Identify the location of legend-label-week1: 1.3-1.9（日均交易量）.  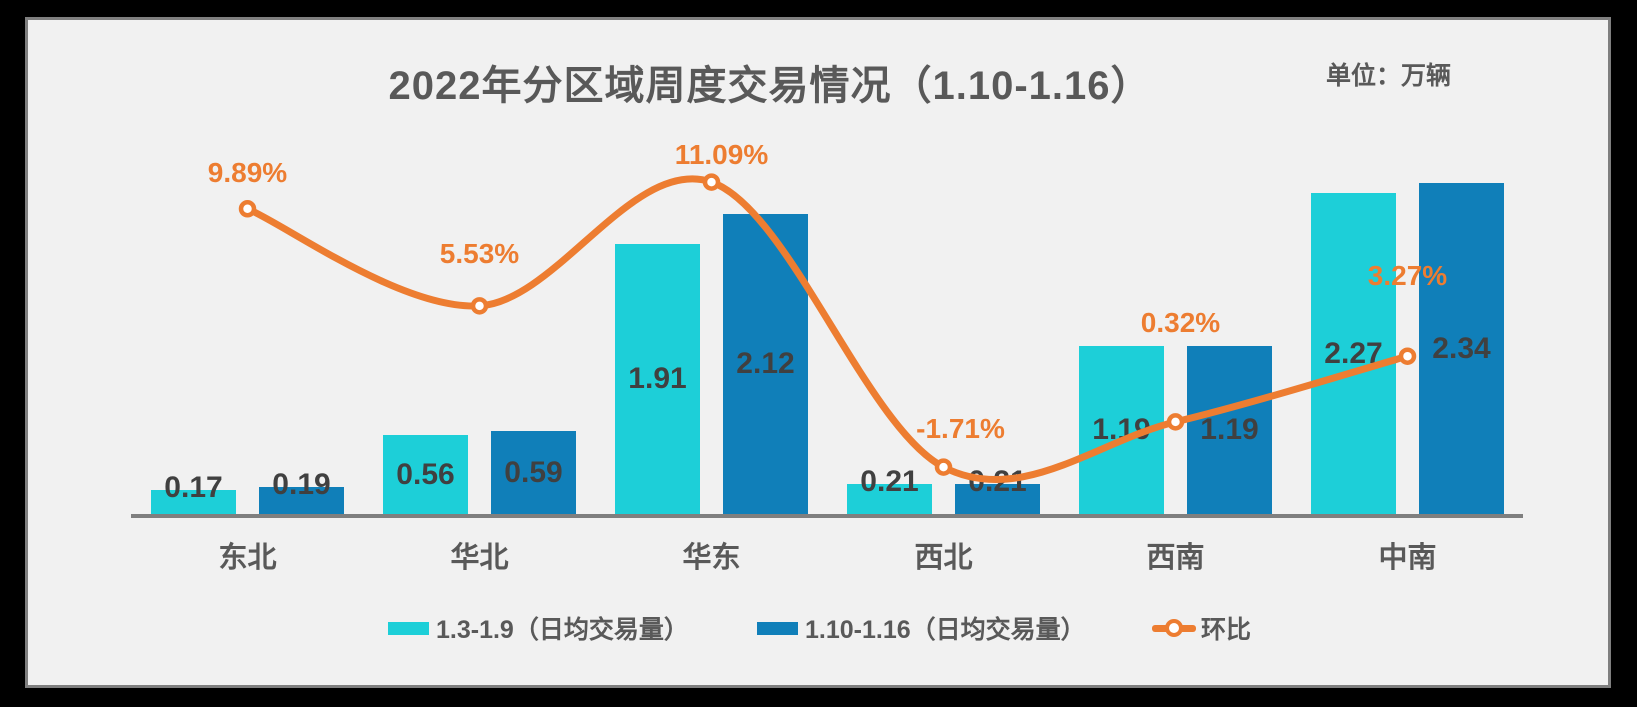
(562, 630).